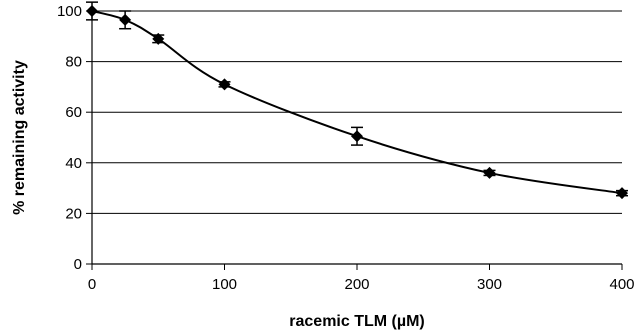  What do you see at coordinates (224, 284) in the screenshot?
I see `x-tick-label: 100` at bounding box center [224, 284].